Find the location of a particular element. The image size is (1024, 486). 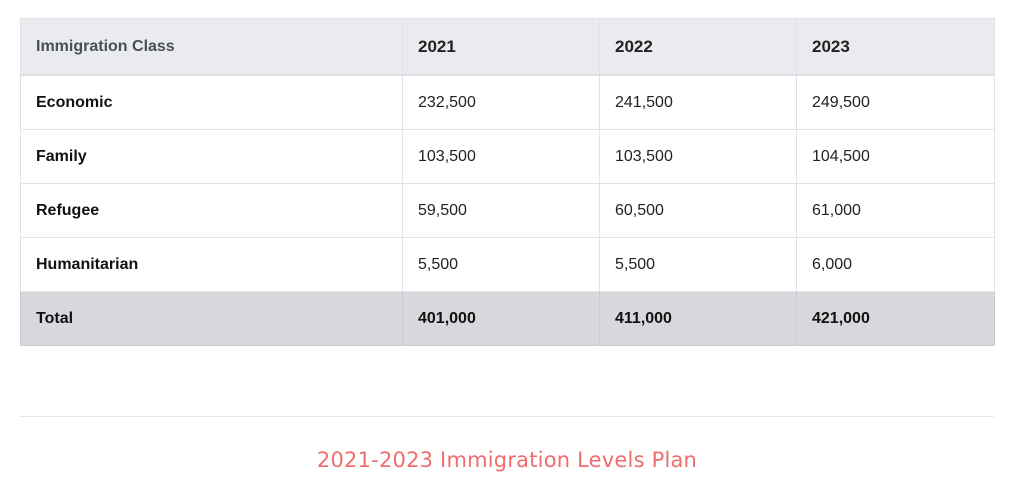

total-label: Total is located at coordinates (211, 318).